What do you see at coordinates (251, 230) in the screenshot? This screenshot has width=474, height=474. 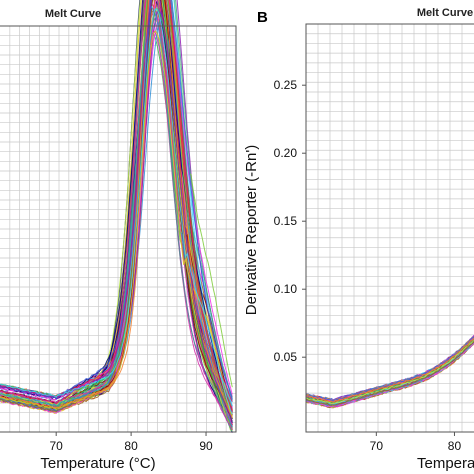 I see `panel-b-y-axis-label: Derivative Reporter (-Rn')` at bounding box center [251, 230].